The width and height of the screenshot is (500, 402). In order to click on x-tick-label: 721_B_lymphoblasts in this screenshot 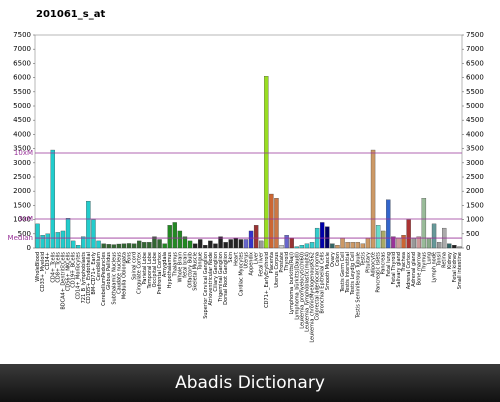, I will do `click(84, 278)`.